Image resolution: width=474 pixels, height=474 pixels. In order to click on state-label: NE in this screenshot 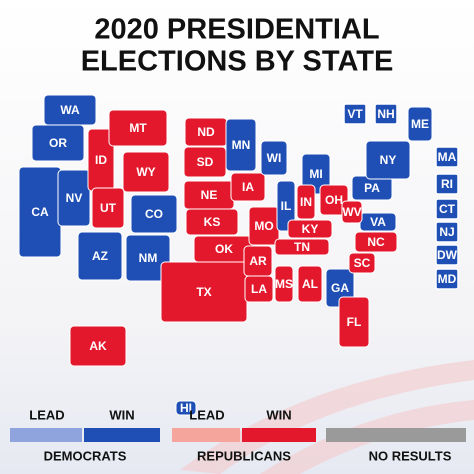, I will do `click(209, 195)`.